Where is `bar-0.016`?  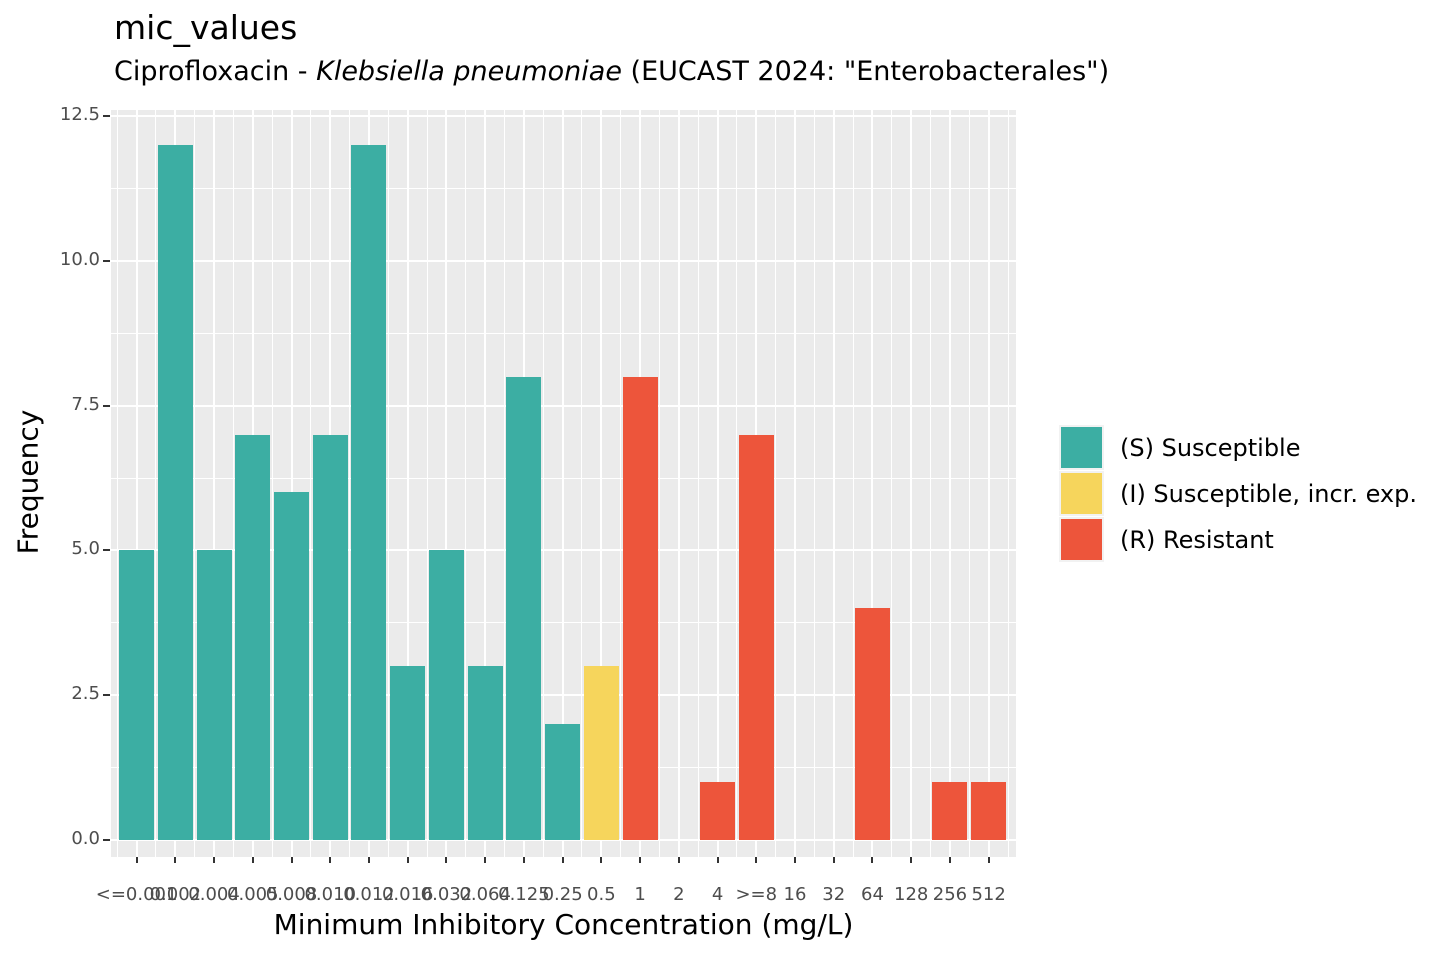 bar-0.016 is located at coordinates (408, 753).